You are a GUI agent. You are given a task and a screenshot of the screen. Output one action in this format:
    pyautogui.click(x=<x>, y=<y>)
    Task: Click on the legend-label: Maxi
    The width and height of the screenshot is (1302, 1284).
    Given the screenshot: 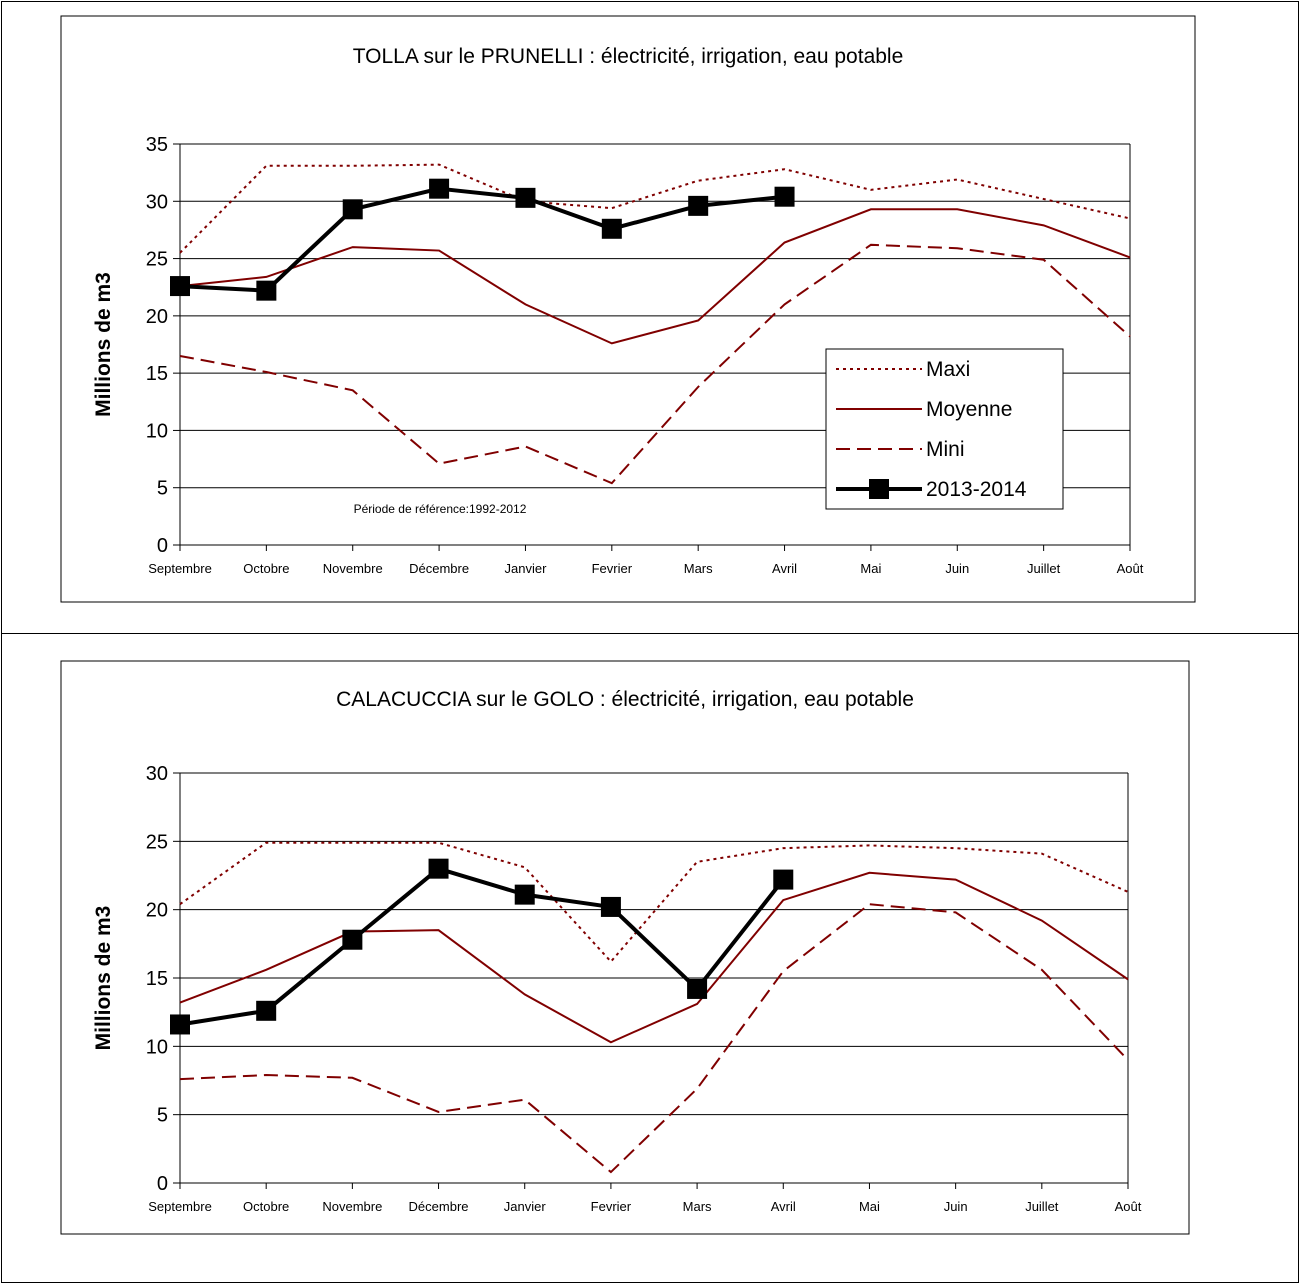 What is the action you would take?
    pyautogui.click(x=948, y=369)
    